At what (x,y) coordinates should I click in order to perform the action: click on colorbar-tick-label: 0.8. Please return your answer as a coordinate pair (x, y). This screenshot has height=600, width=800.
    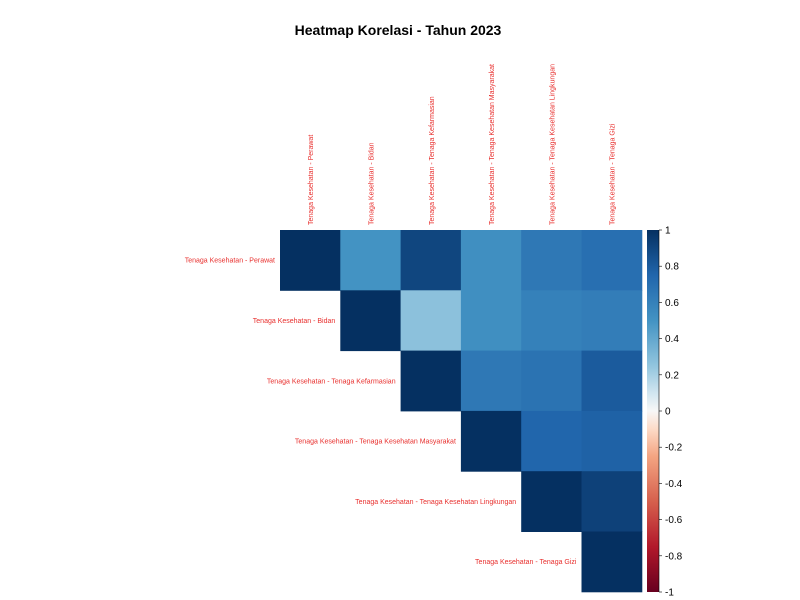
    Looking at the image, I should click on (672, 267).